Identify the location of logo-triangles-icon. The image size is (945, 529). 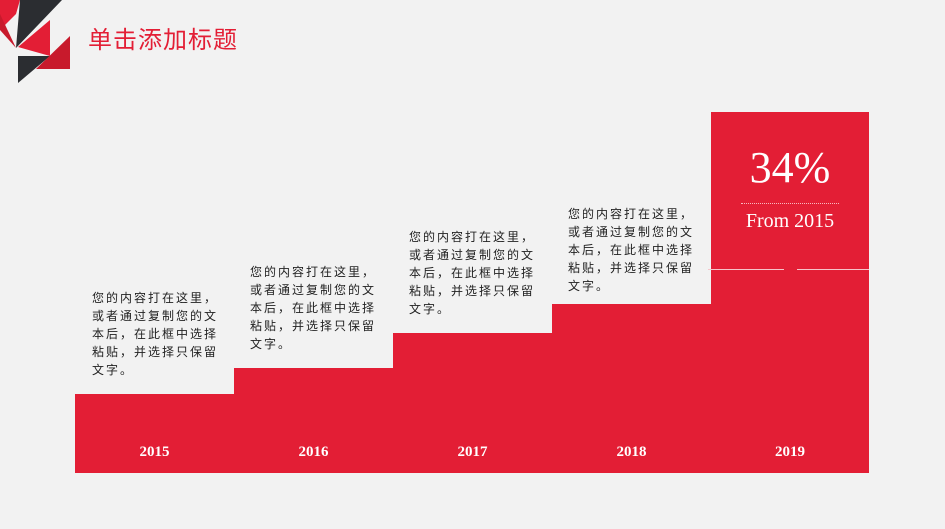
(35, 41).